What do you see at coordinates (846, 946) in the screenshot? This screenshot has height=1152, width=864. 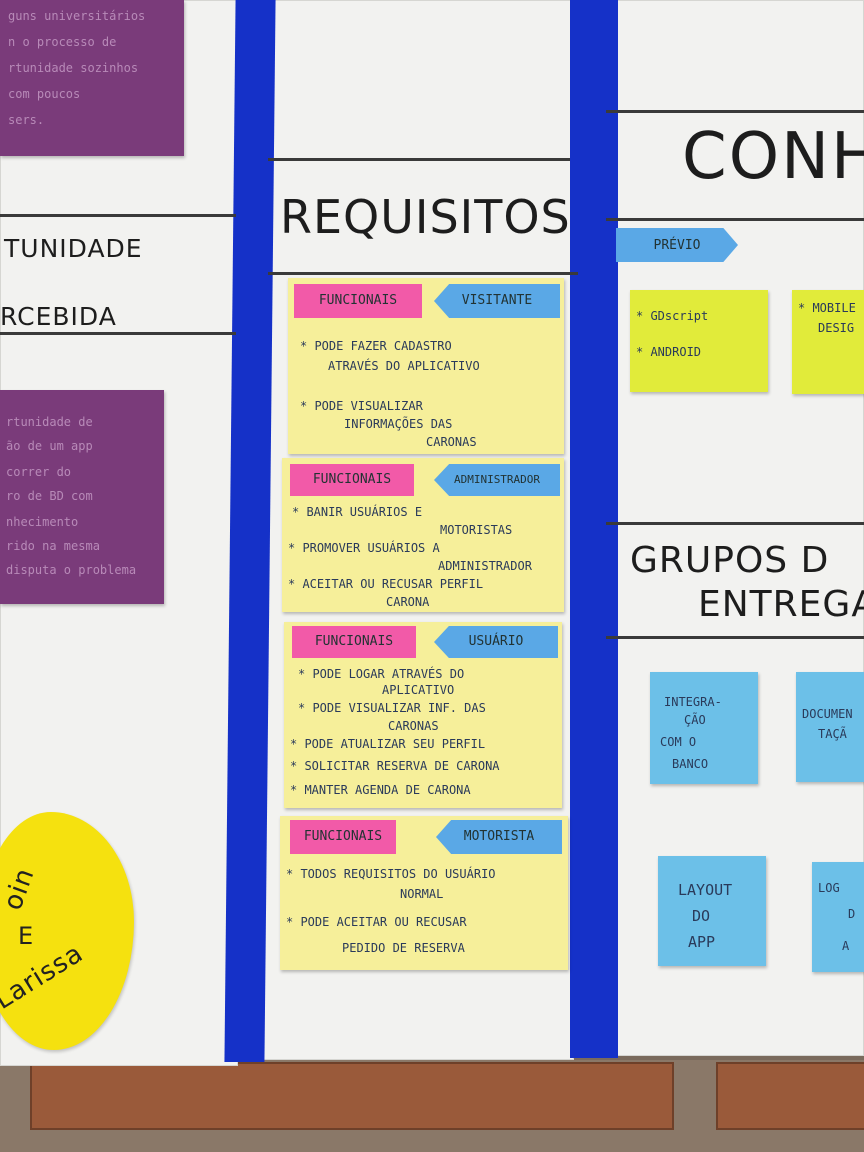 I see `note-line: A` at bounding box center [846, 946].